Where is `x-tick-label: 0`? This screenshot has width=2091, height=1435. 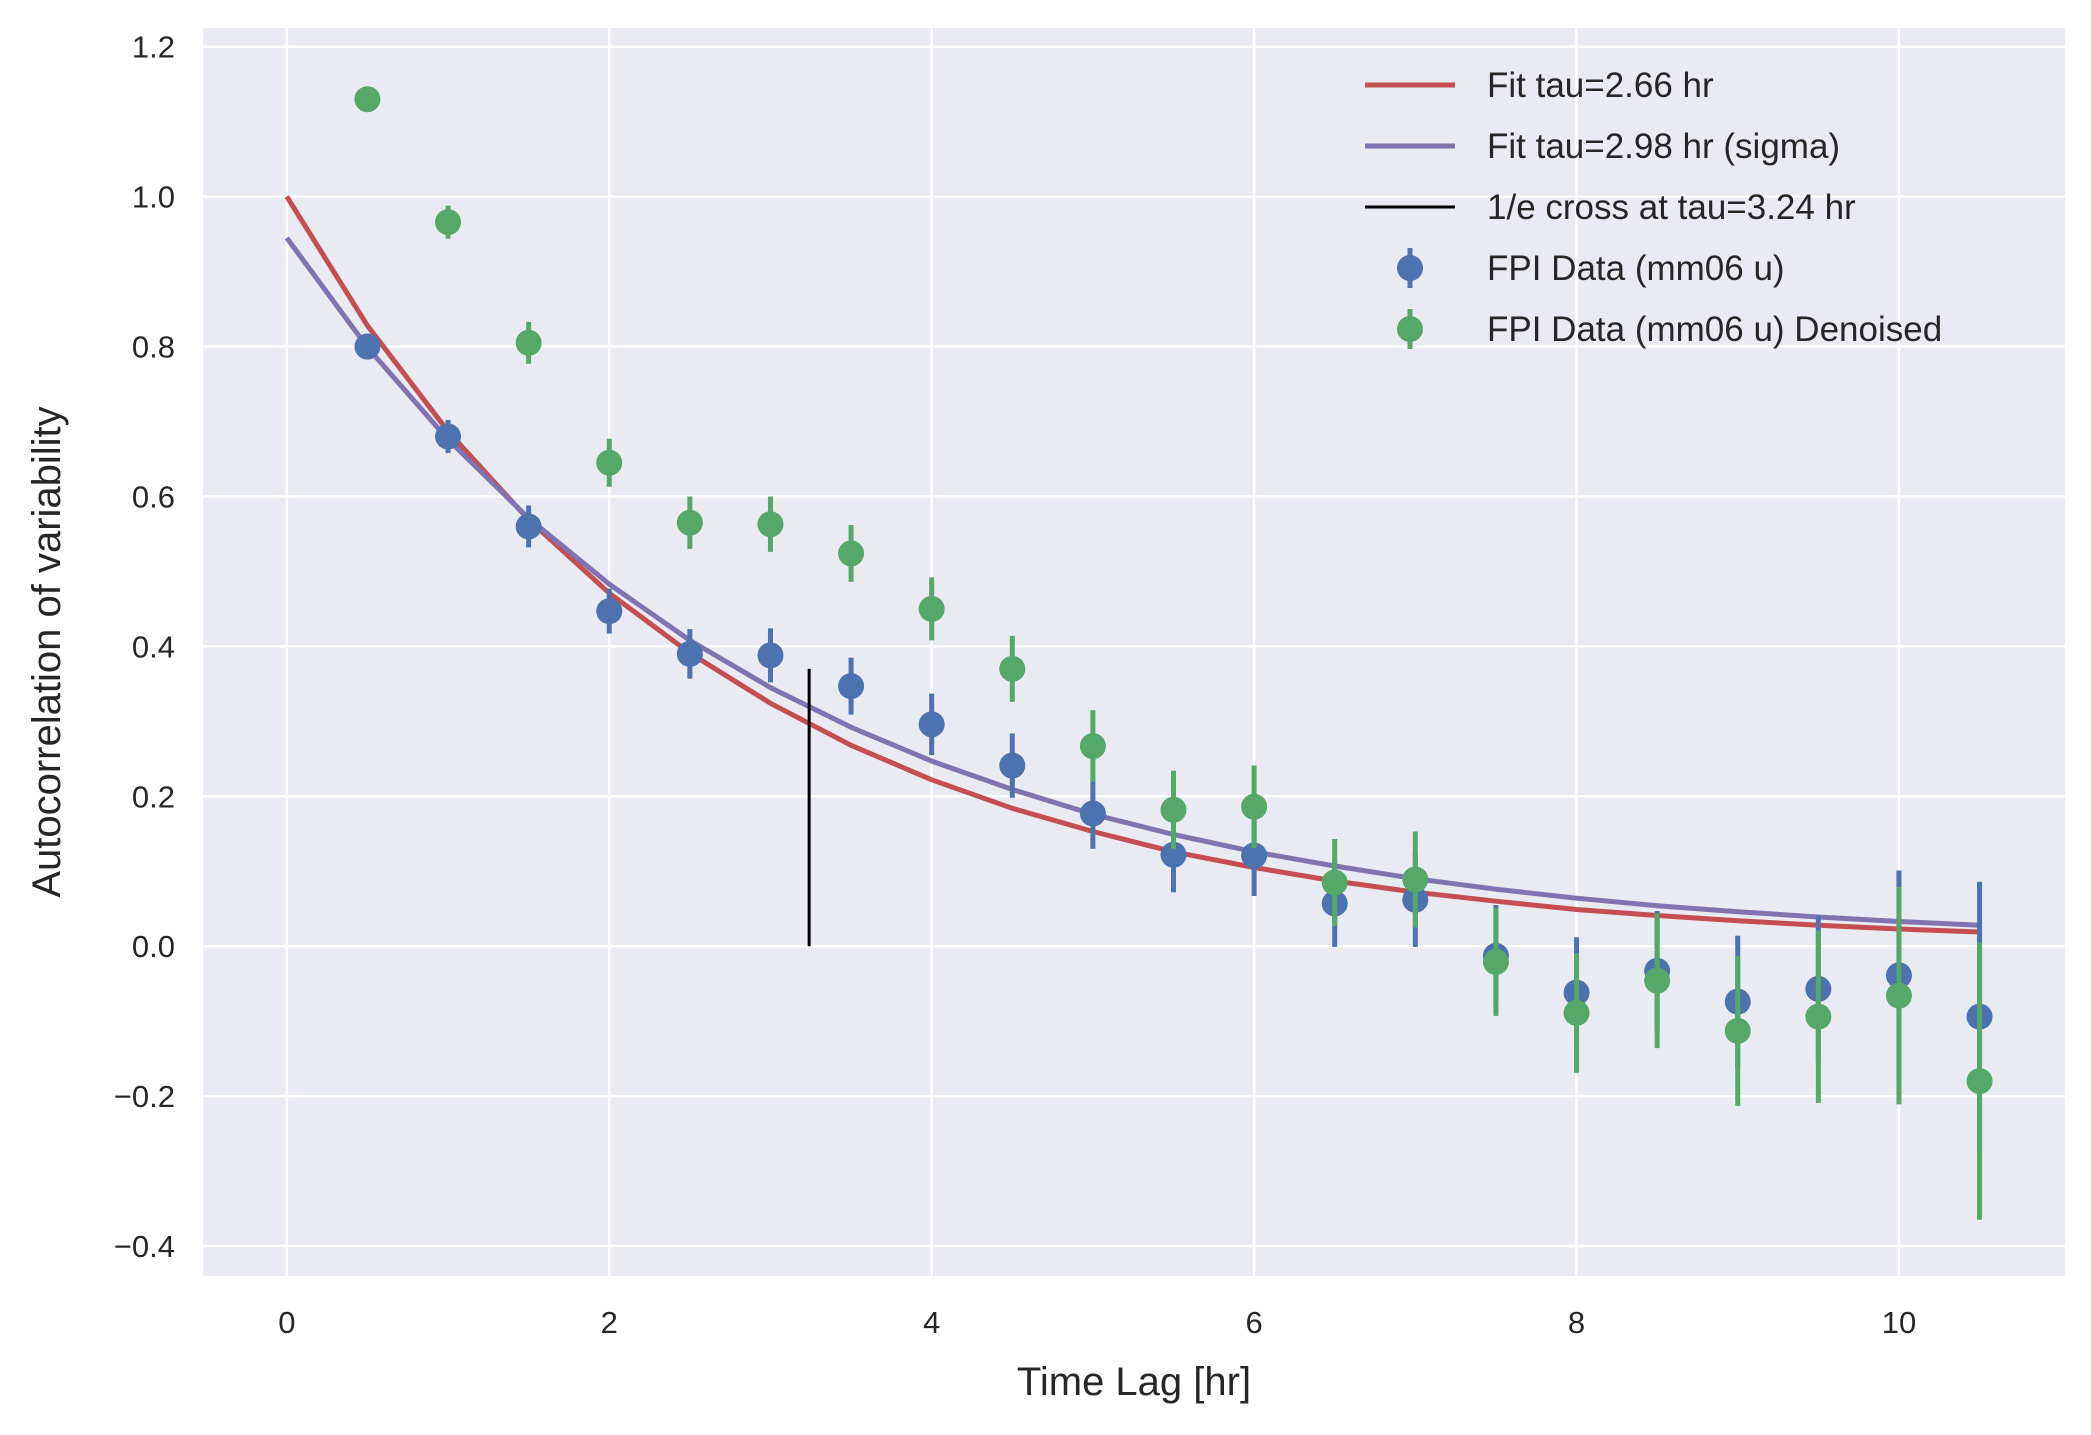 x-tick-label: 0 is located at coordinates (286, 1322).